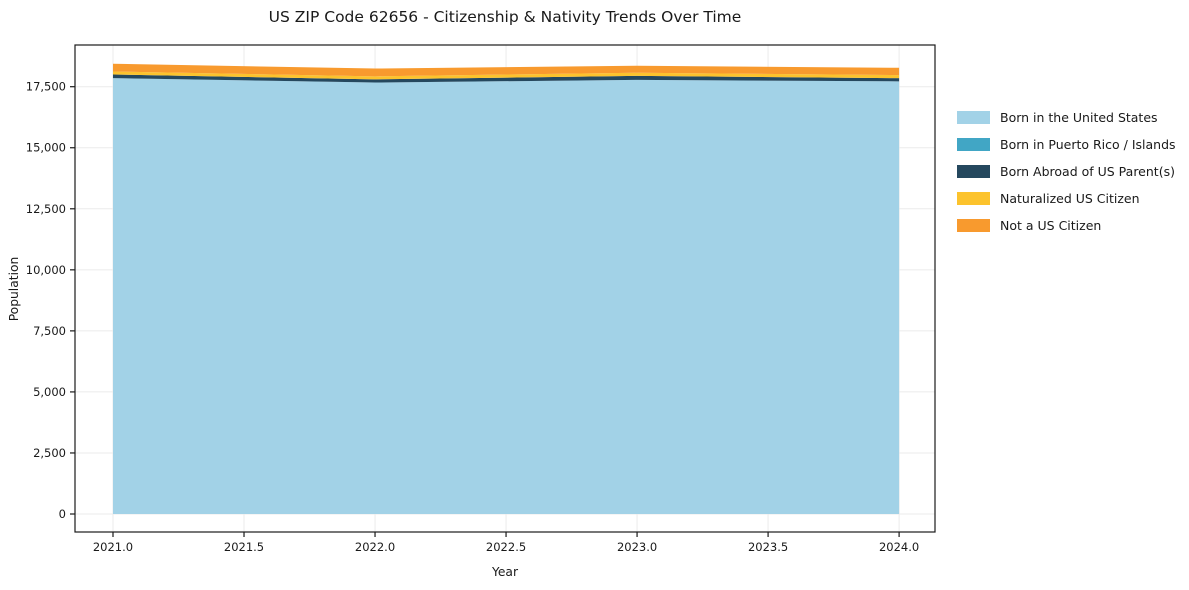 This screenshot has height=590, width=1189. Describe the element at coordinates (637, 547) in the screenshot. I see `x-tick-label: 2023.0` at that location.